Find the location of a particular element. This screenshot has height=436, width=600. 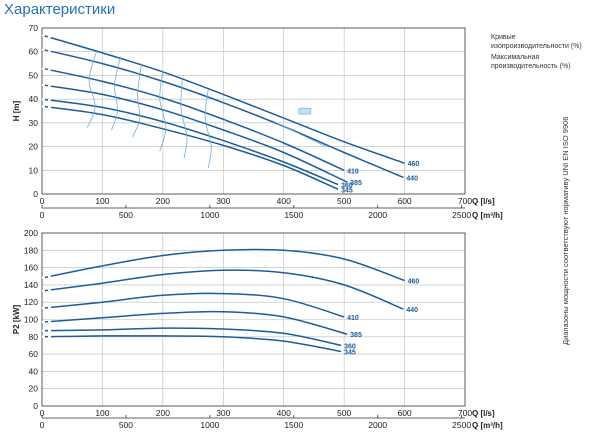

power-series-label-385: 385 is located at coordinates (356, 335).